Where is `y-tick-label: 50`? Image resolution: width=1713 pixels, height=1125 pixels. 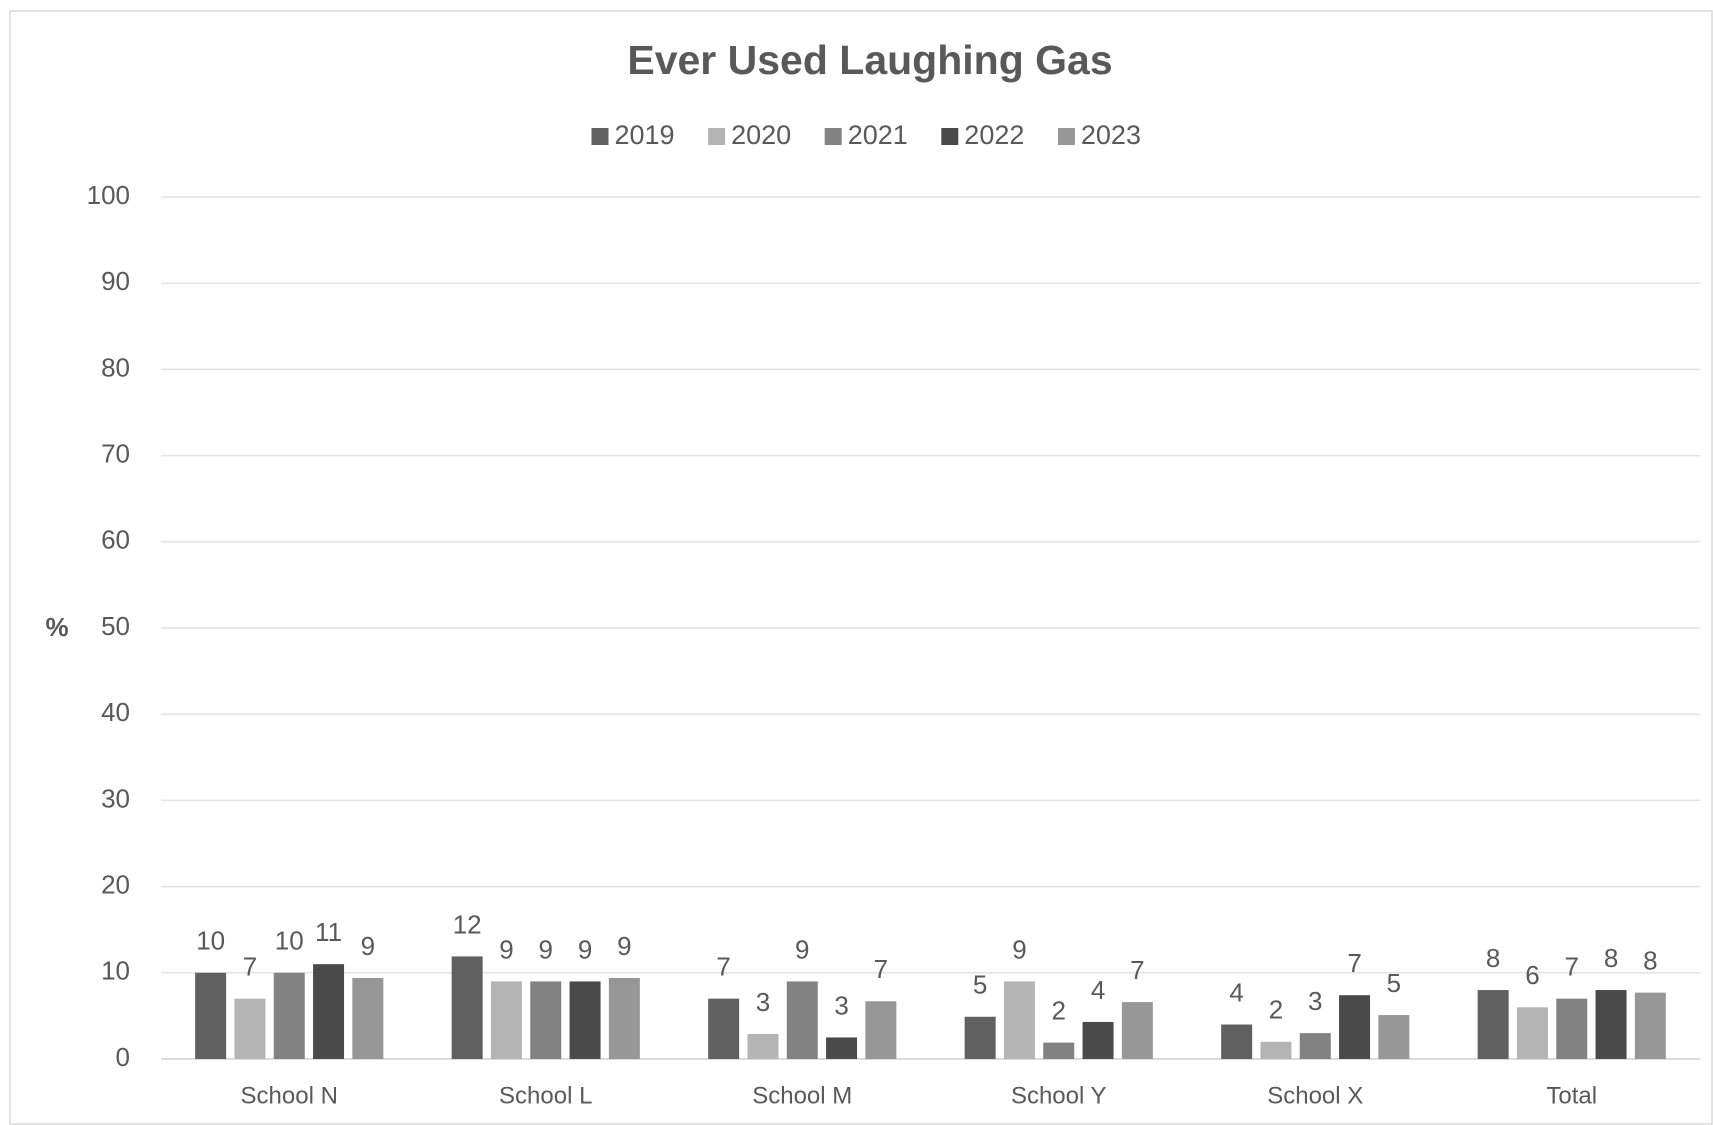
y-tick-label: 50 is located at coordinates (115, 626).